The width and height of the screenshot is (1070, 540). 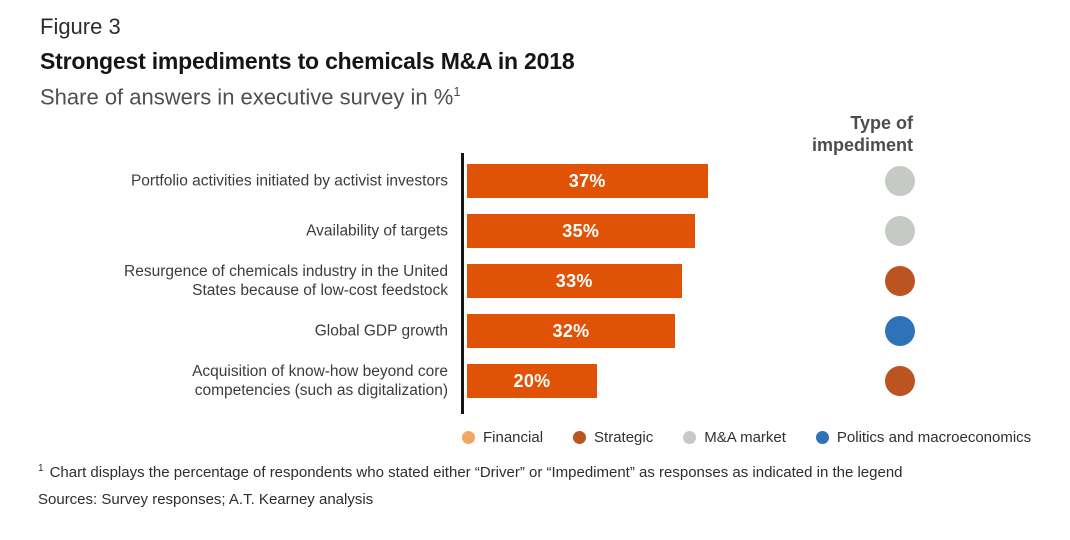 What do you see at coordinates (377, 231) in the screenshot?
I see `category-label: Availability of targets` at bounding box center [377, 231].